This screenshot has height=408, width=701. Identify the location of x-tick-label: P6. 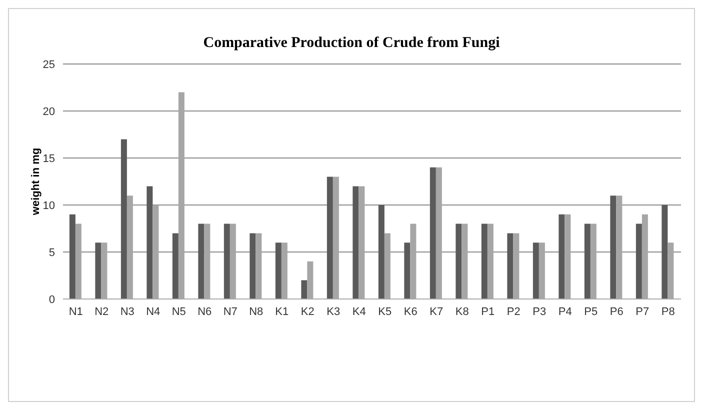
(617, 312).